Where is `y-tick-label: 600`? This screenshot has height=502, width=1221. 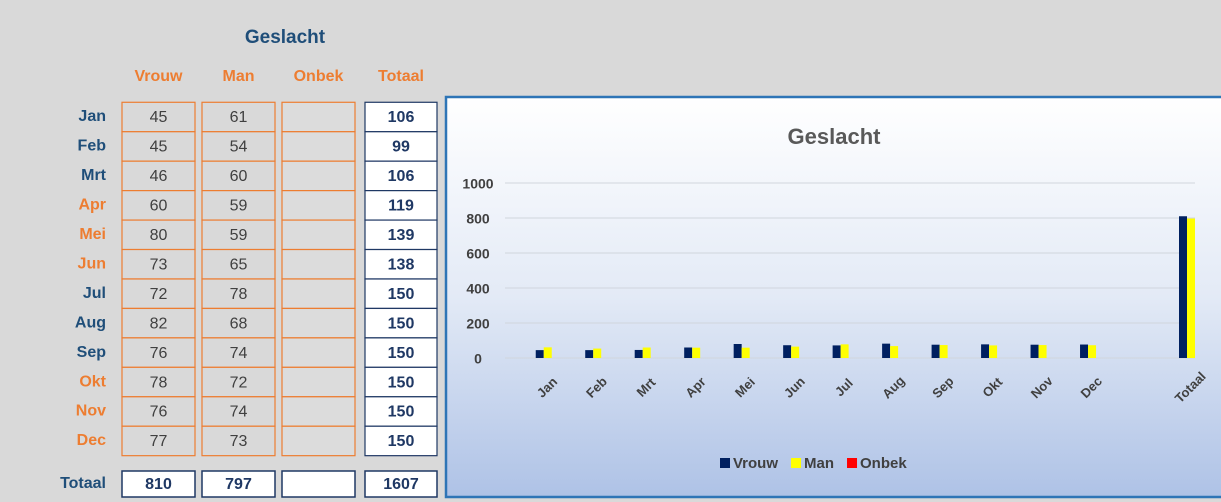
y-tick-label: 600 is located at coordinates (478, 254).